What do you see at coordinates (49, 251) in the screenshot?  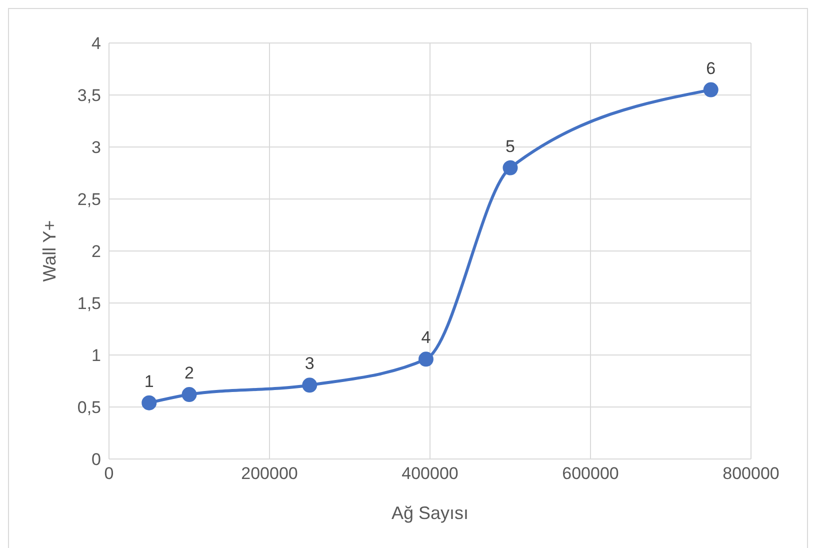 I see `y-axis-title: Wall Y+` at bounding box center [49, 251].